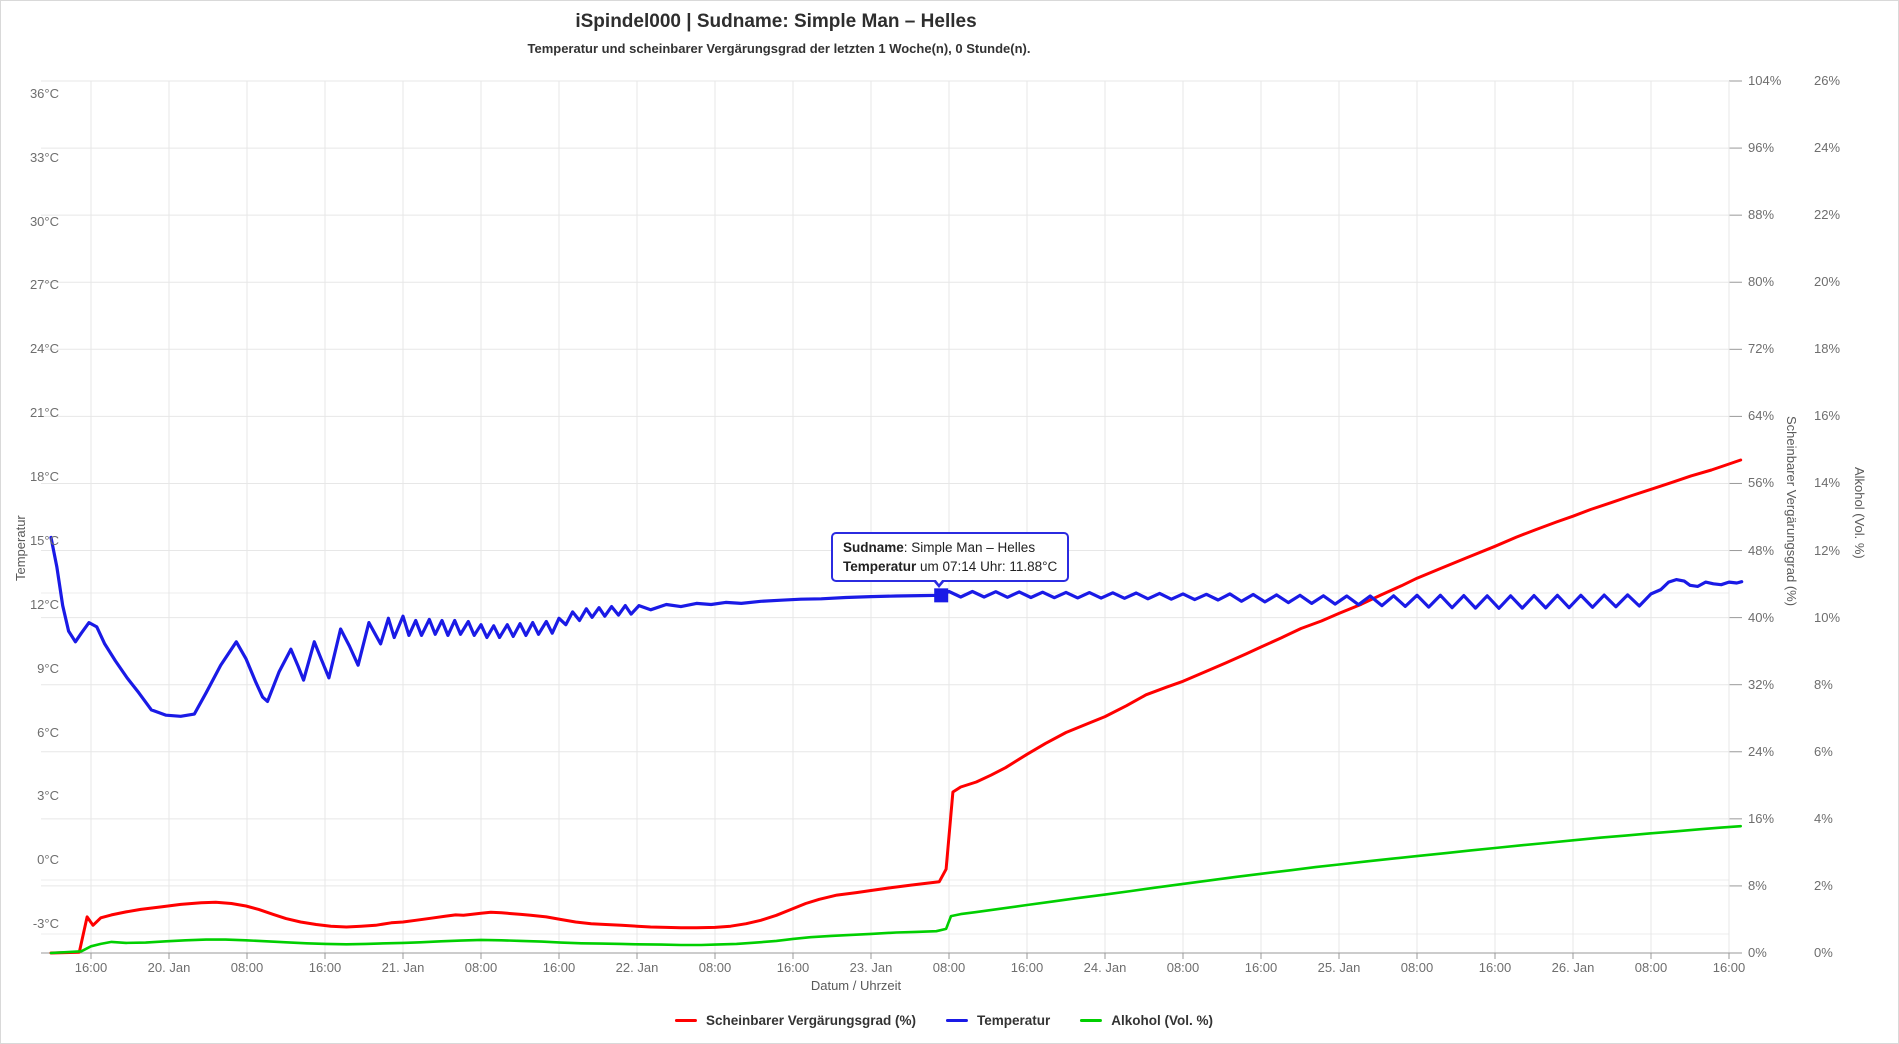  I want to click on tooltip-pointer-fill, so click(939, 579).